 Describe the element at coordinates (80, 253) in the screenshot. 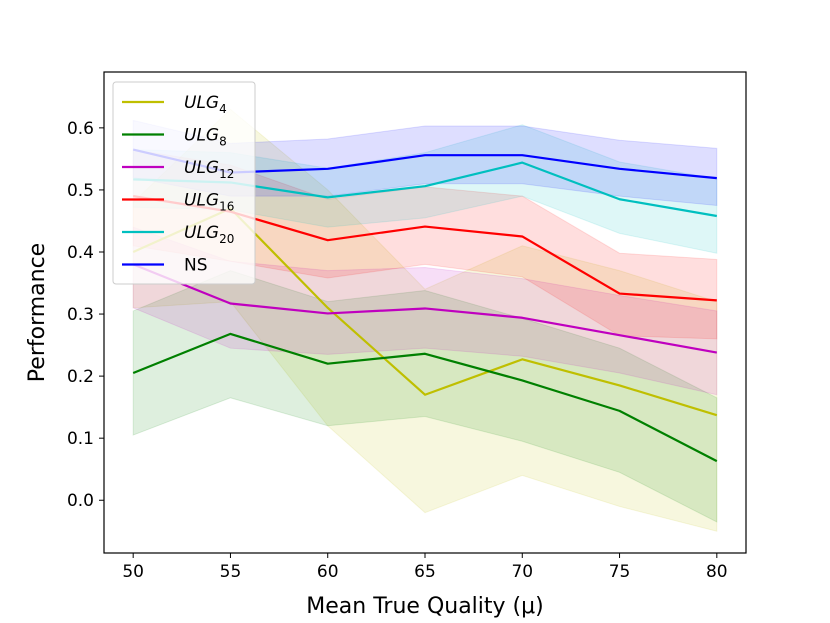

I see `y-tick-label: 0.4` at that location.